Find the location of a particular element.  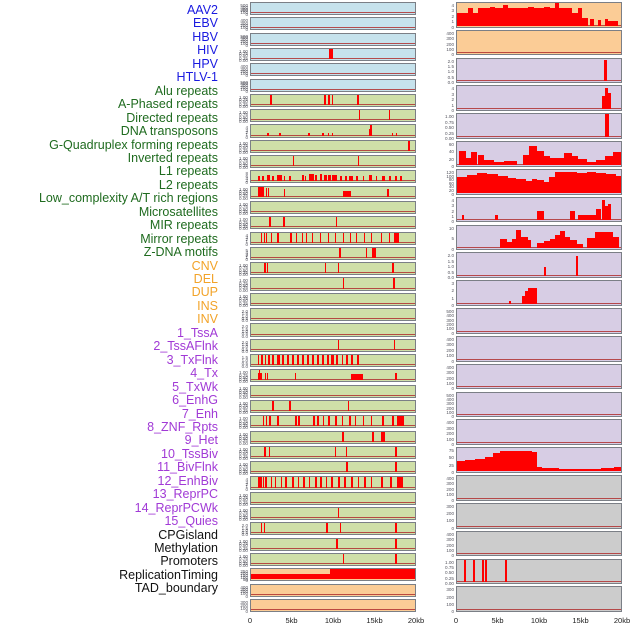

track-label-3-txflnk: 3_TxFlnk is located at coordinates (192, 359).